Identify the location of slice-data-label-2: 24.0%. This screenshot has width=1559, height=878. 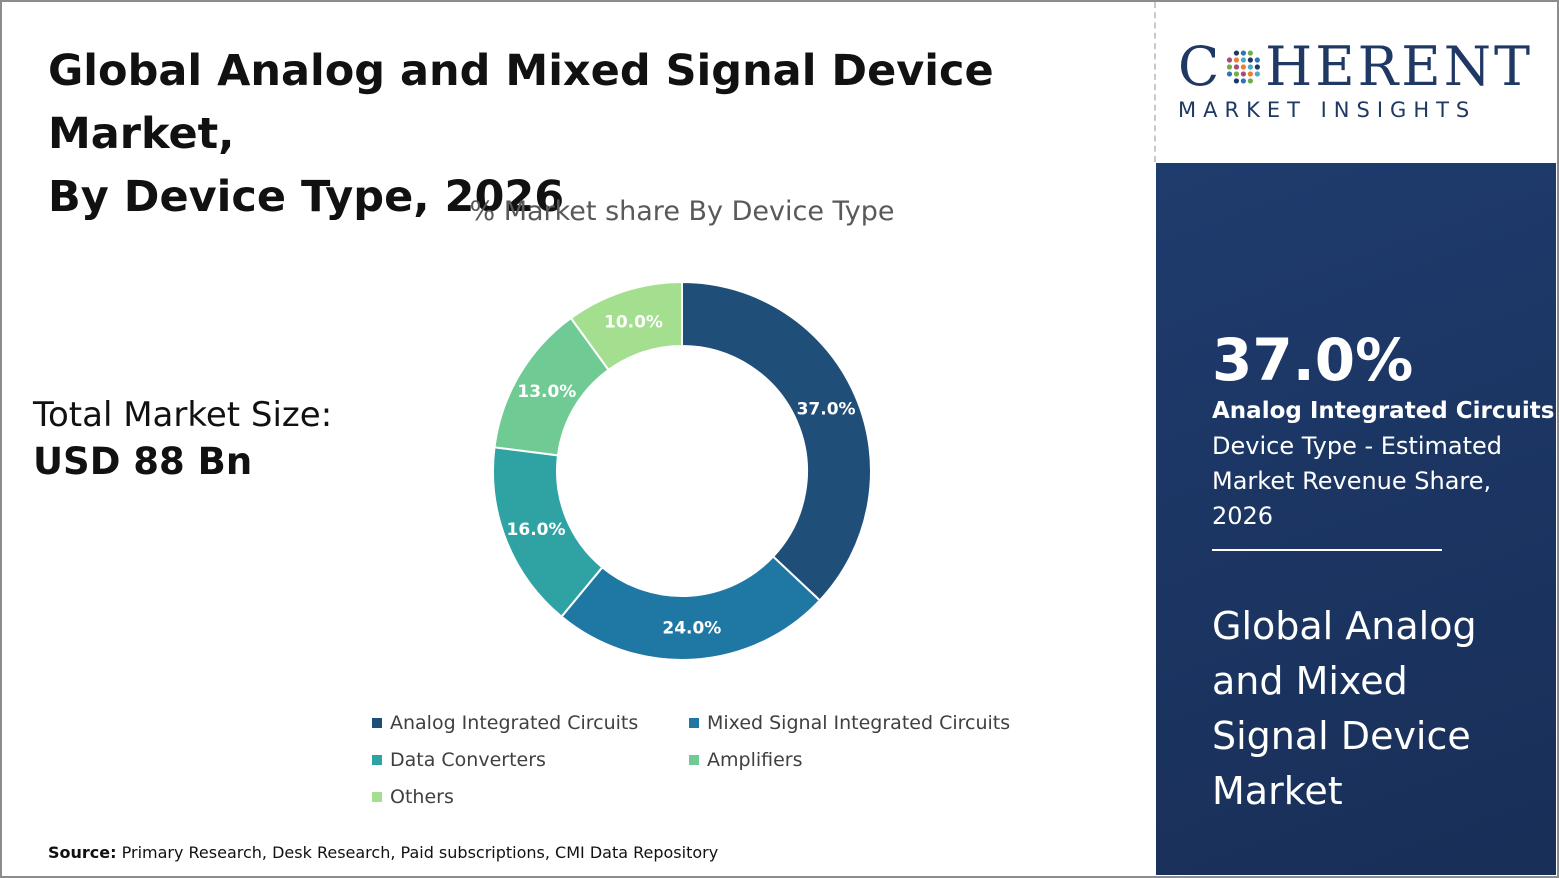
(691, 629).